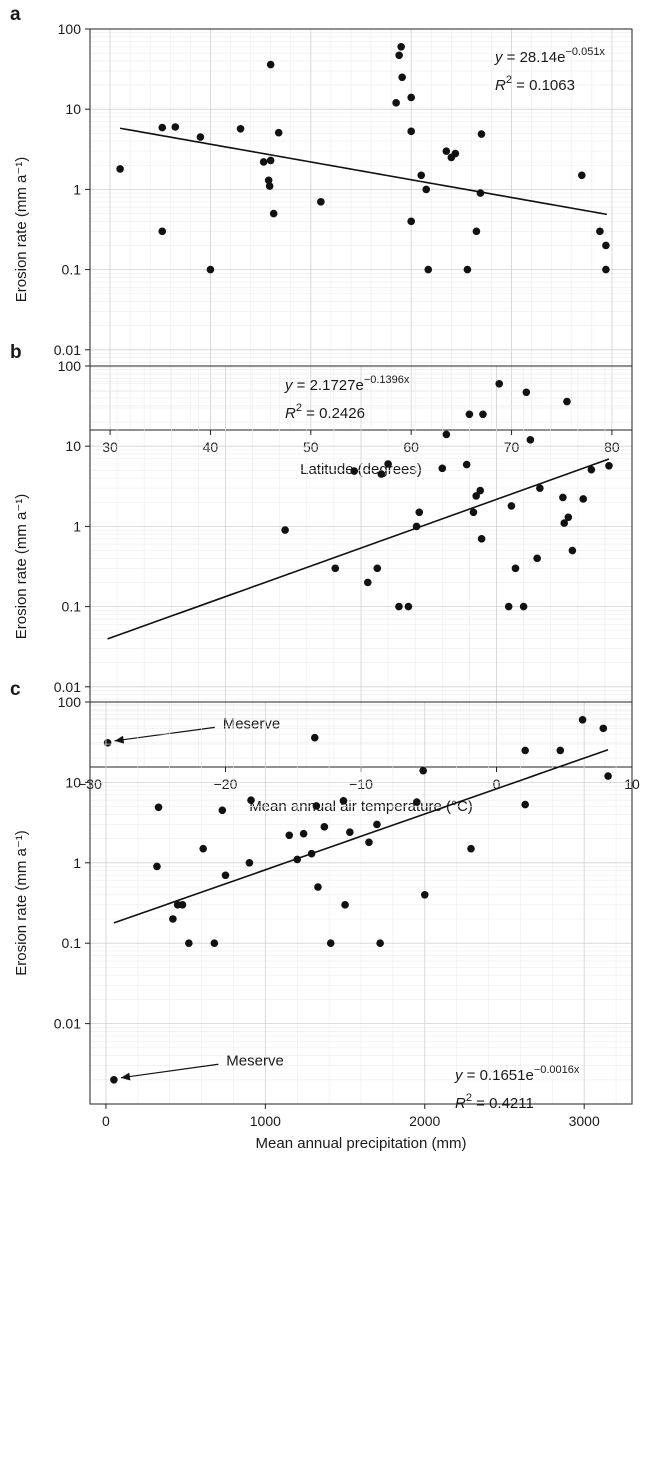  Describe the element at coordinates (333, 413) in the screenshot. I see `r-squared-value: = 0.2426` at that location.